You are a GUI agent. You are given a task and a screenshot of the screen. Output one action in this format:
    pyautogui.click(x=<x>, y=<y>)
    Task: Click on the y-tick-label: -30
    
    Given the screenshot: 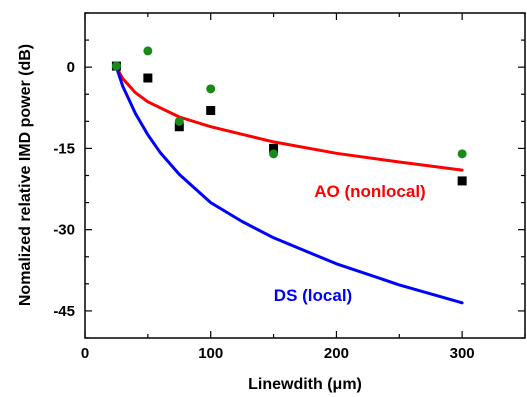 What is the action you would take?
    pyautogui.click(x=64, y=230)
    